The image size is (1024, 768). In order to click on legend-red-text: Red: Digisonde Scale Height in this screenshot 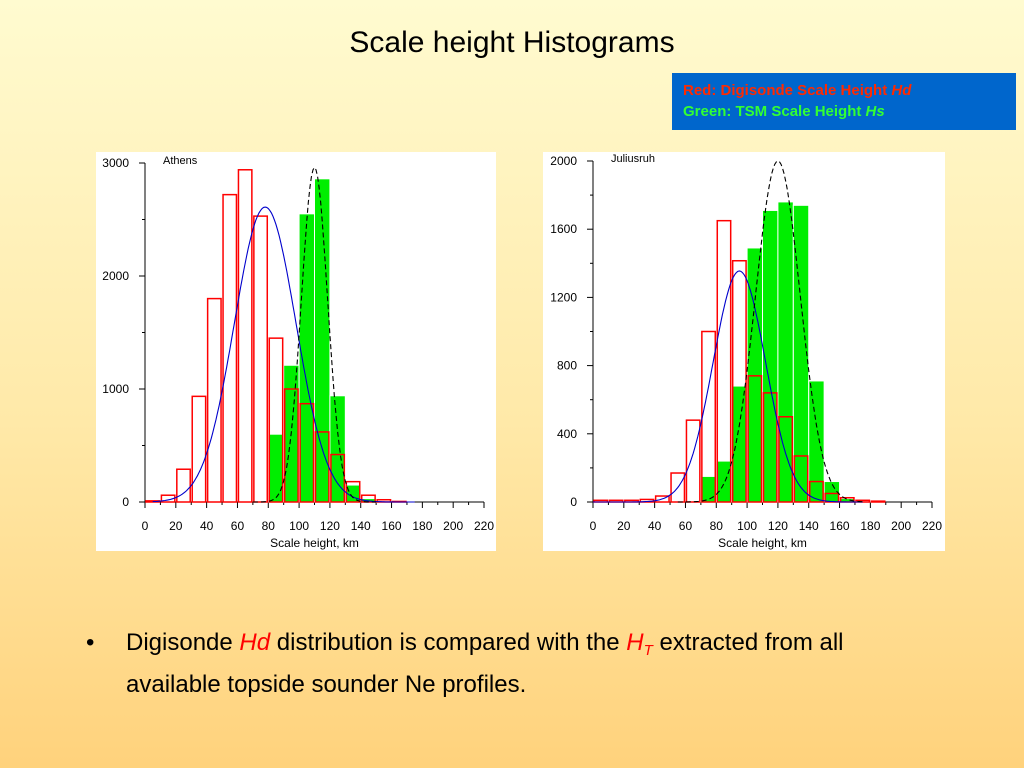, I will do `click(787, 90)`.